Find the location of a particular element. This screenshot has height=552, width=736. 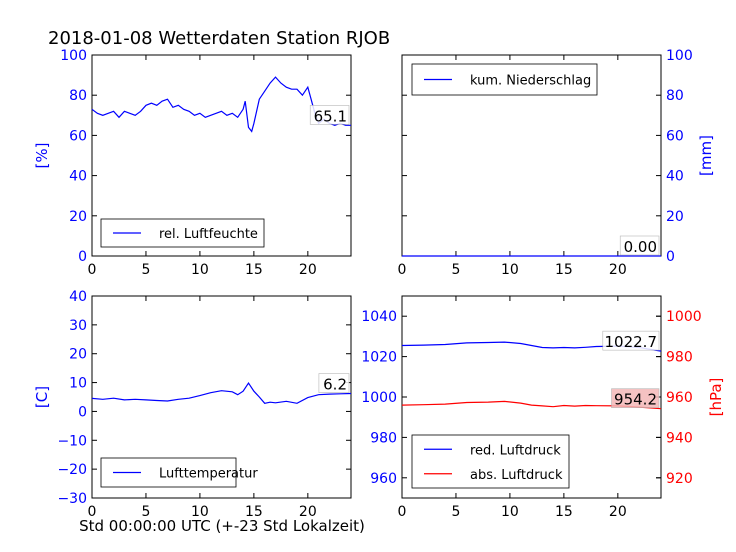

last-value-label: 954.2 is located at coordinates (635, 400).